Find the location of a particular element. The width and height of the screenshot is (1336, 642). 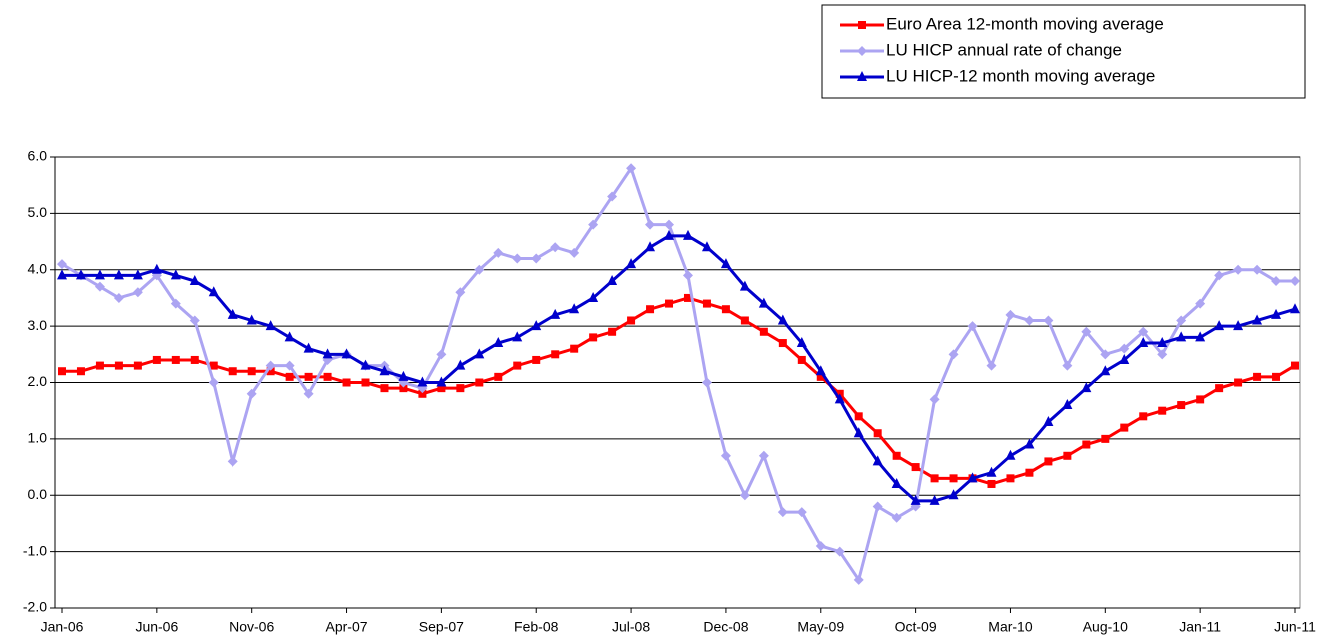

legend-label: Euro Area 12-month moving average is located at coordinates (1025, 23).